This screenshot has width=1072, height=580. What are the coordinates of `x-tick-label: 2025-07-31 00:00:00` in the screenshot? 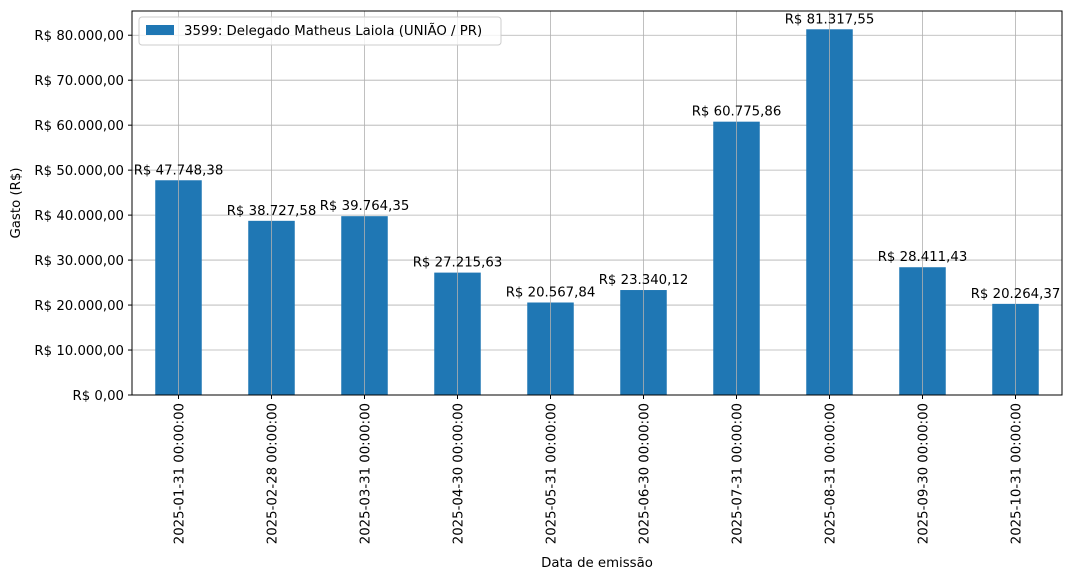 It's located at (738, 473).